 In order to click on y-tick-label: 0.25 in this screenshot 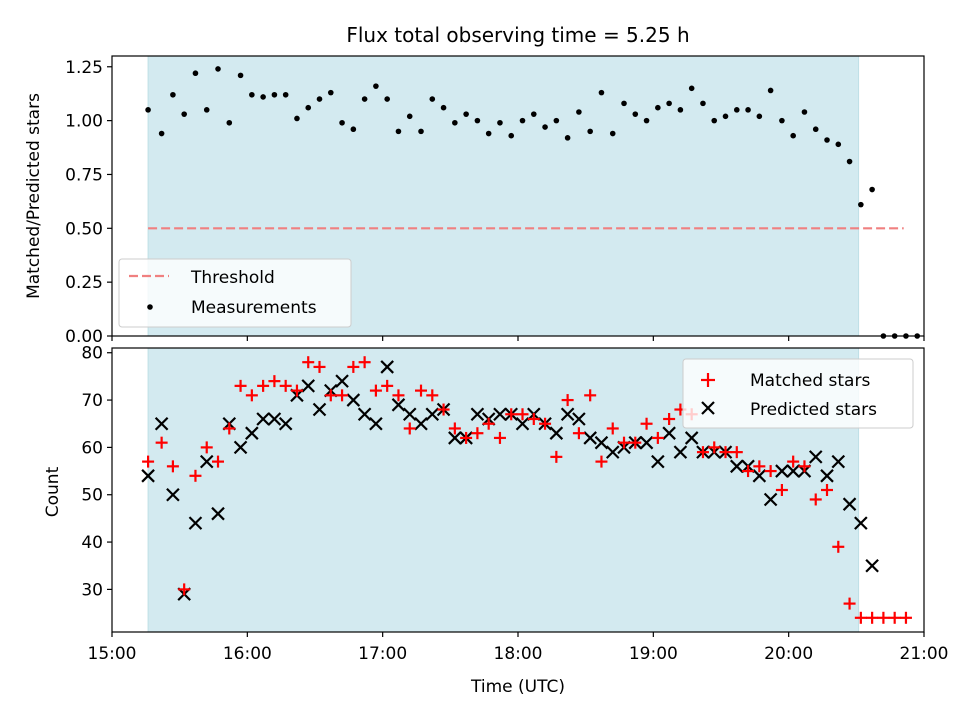, I will do `click(84, 283)`.